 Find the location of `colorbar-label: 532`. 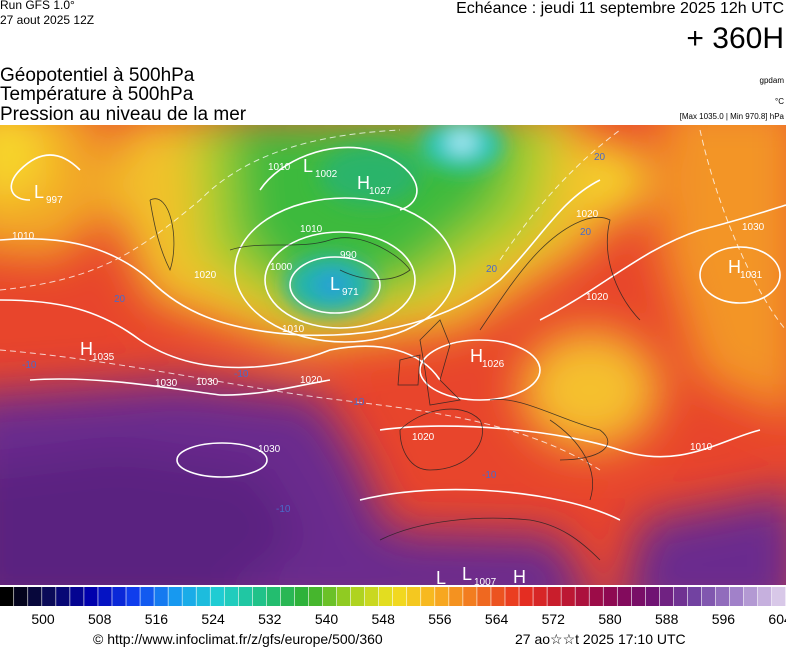

colorbar-label: 532 is located at coordinates (270, 619).